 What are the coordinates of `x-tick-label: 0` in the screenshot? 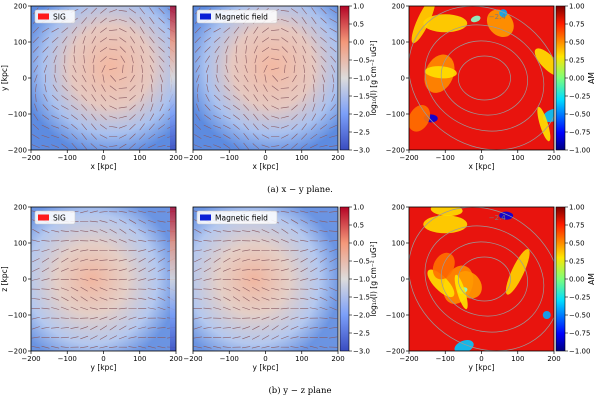 It's located at (481, 359).